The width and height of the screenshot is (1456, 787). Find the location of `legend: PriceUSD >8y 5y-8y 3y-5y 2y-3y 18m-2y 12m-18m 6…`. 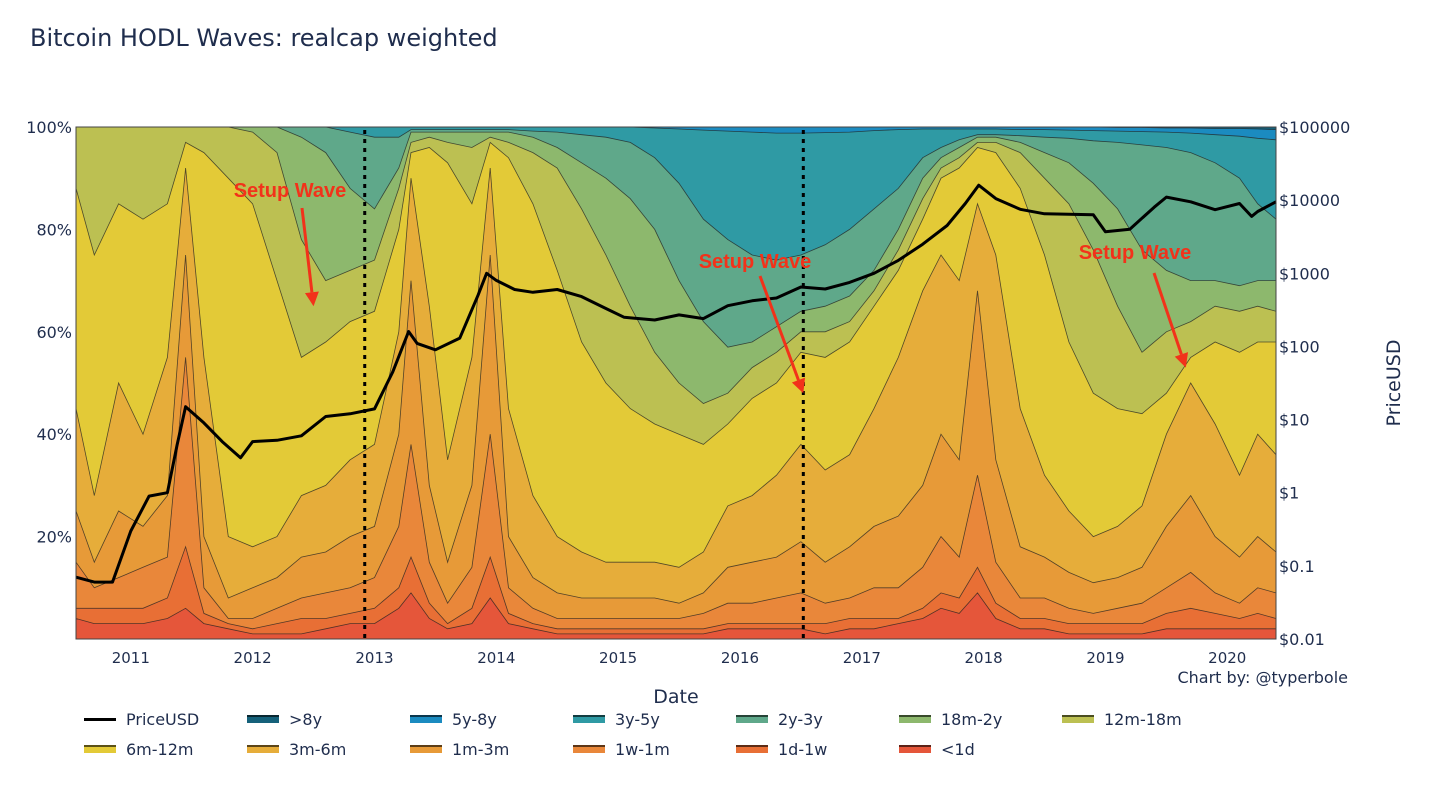

legend: PriceUSD >8y 5y-8y 3y-5y 2y-3y 18m-2y 12m-18m 6… is located at coordinates (684, 734).